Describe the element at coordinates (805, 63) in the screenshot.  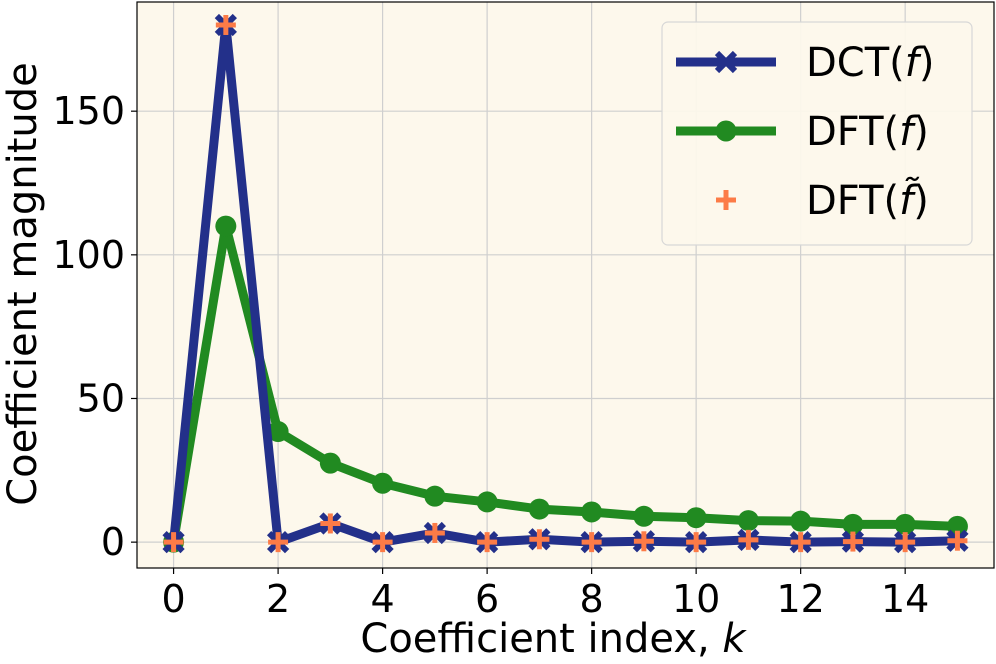
I see `legend-item: DCT(f)` at that location.